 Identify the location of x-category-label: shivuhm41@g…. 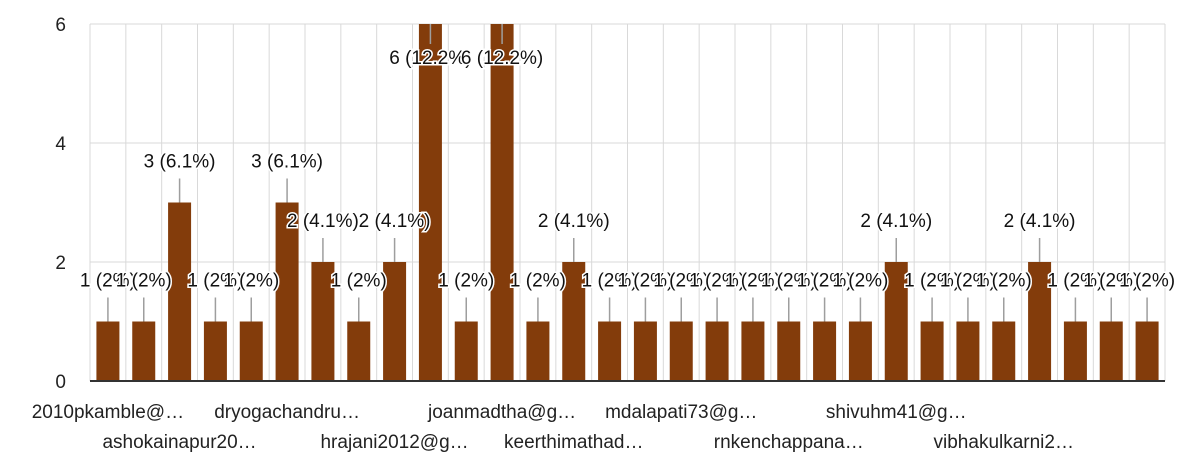
(896, 412).